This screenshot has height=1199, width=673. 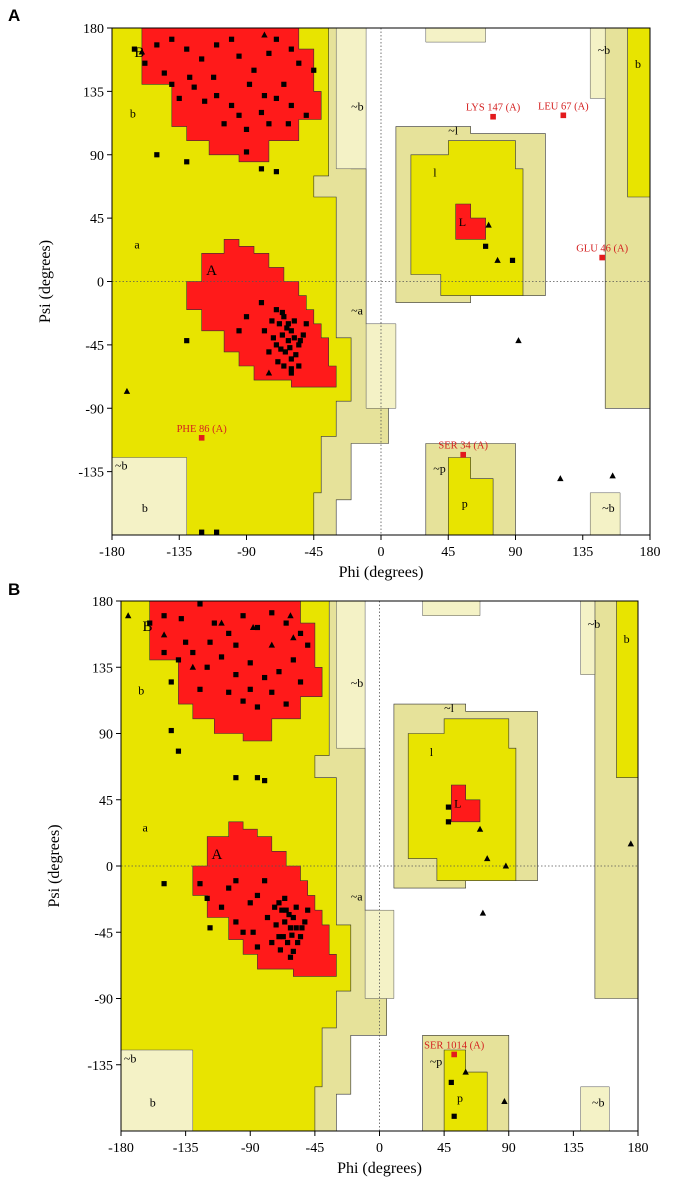 I want to click on region-label: l, so click(x=432, y=752).